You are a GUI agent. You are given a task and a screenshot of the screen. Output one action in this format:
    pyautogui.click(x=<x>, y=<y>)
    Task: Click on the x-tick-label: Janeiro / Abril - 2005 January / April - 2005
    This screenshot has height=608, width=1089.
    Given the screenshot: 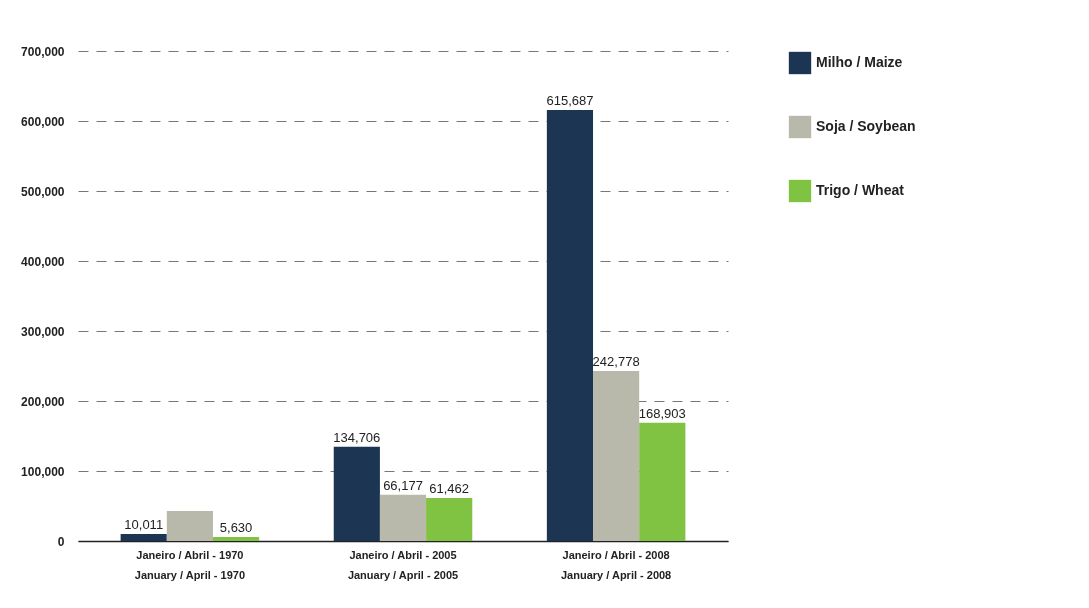 What is the action you would take?
    pyautogui.click(x=403, y=564)
    